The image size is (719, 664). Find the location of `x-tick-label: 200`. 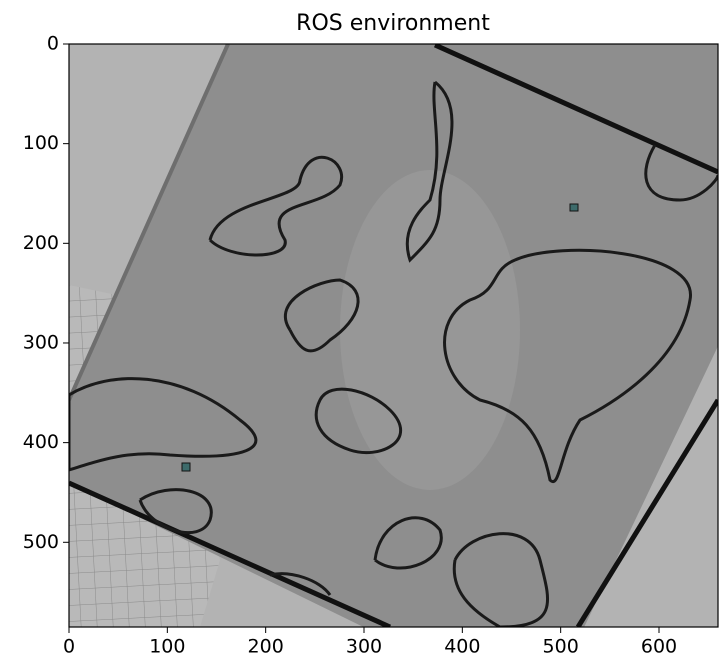

x-tick-label: 200 is located at coordinates (266, 647).